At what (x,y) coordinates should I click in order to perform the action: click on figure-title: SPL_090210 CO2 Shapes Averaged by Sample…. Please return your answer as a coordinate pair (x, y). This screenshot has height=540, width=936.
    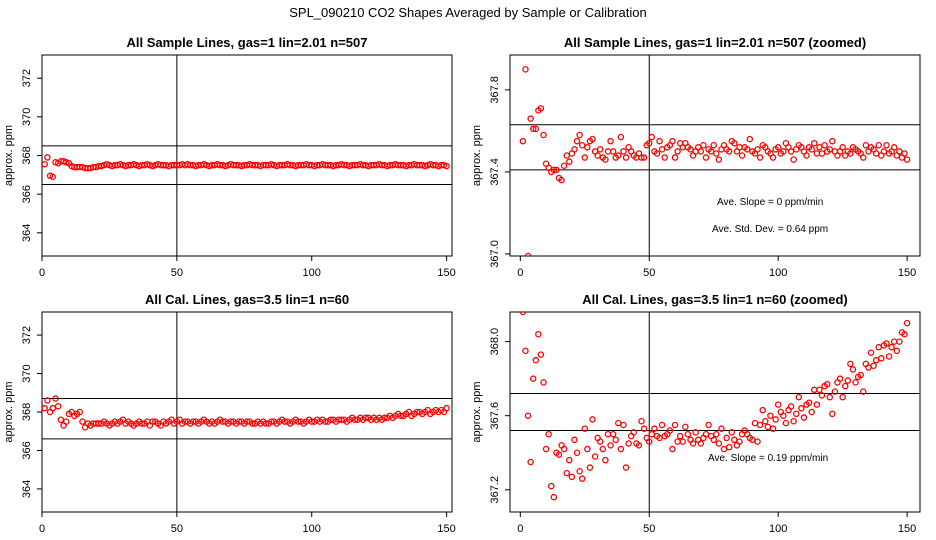
    Looking at the image, I should click on (468, 12).